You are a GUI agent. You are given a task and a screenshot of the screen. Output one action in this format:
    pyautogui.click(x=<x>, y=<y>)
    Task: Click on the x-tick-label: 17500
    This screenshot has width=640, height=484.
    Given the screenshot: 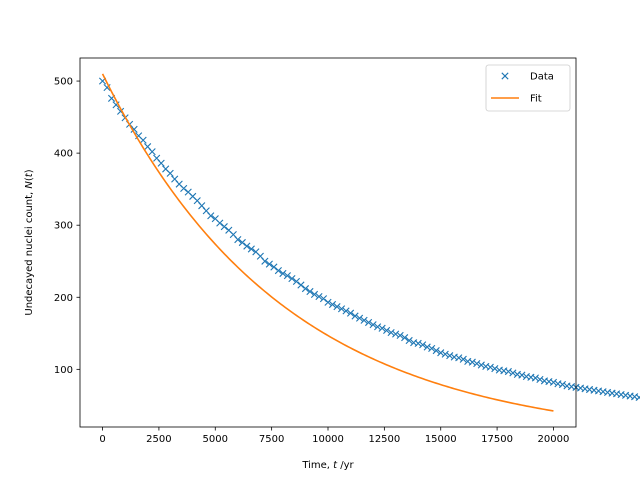 What is the action you would take?
    pyautogui.click(x=497, y=439)
    